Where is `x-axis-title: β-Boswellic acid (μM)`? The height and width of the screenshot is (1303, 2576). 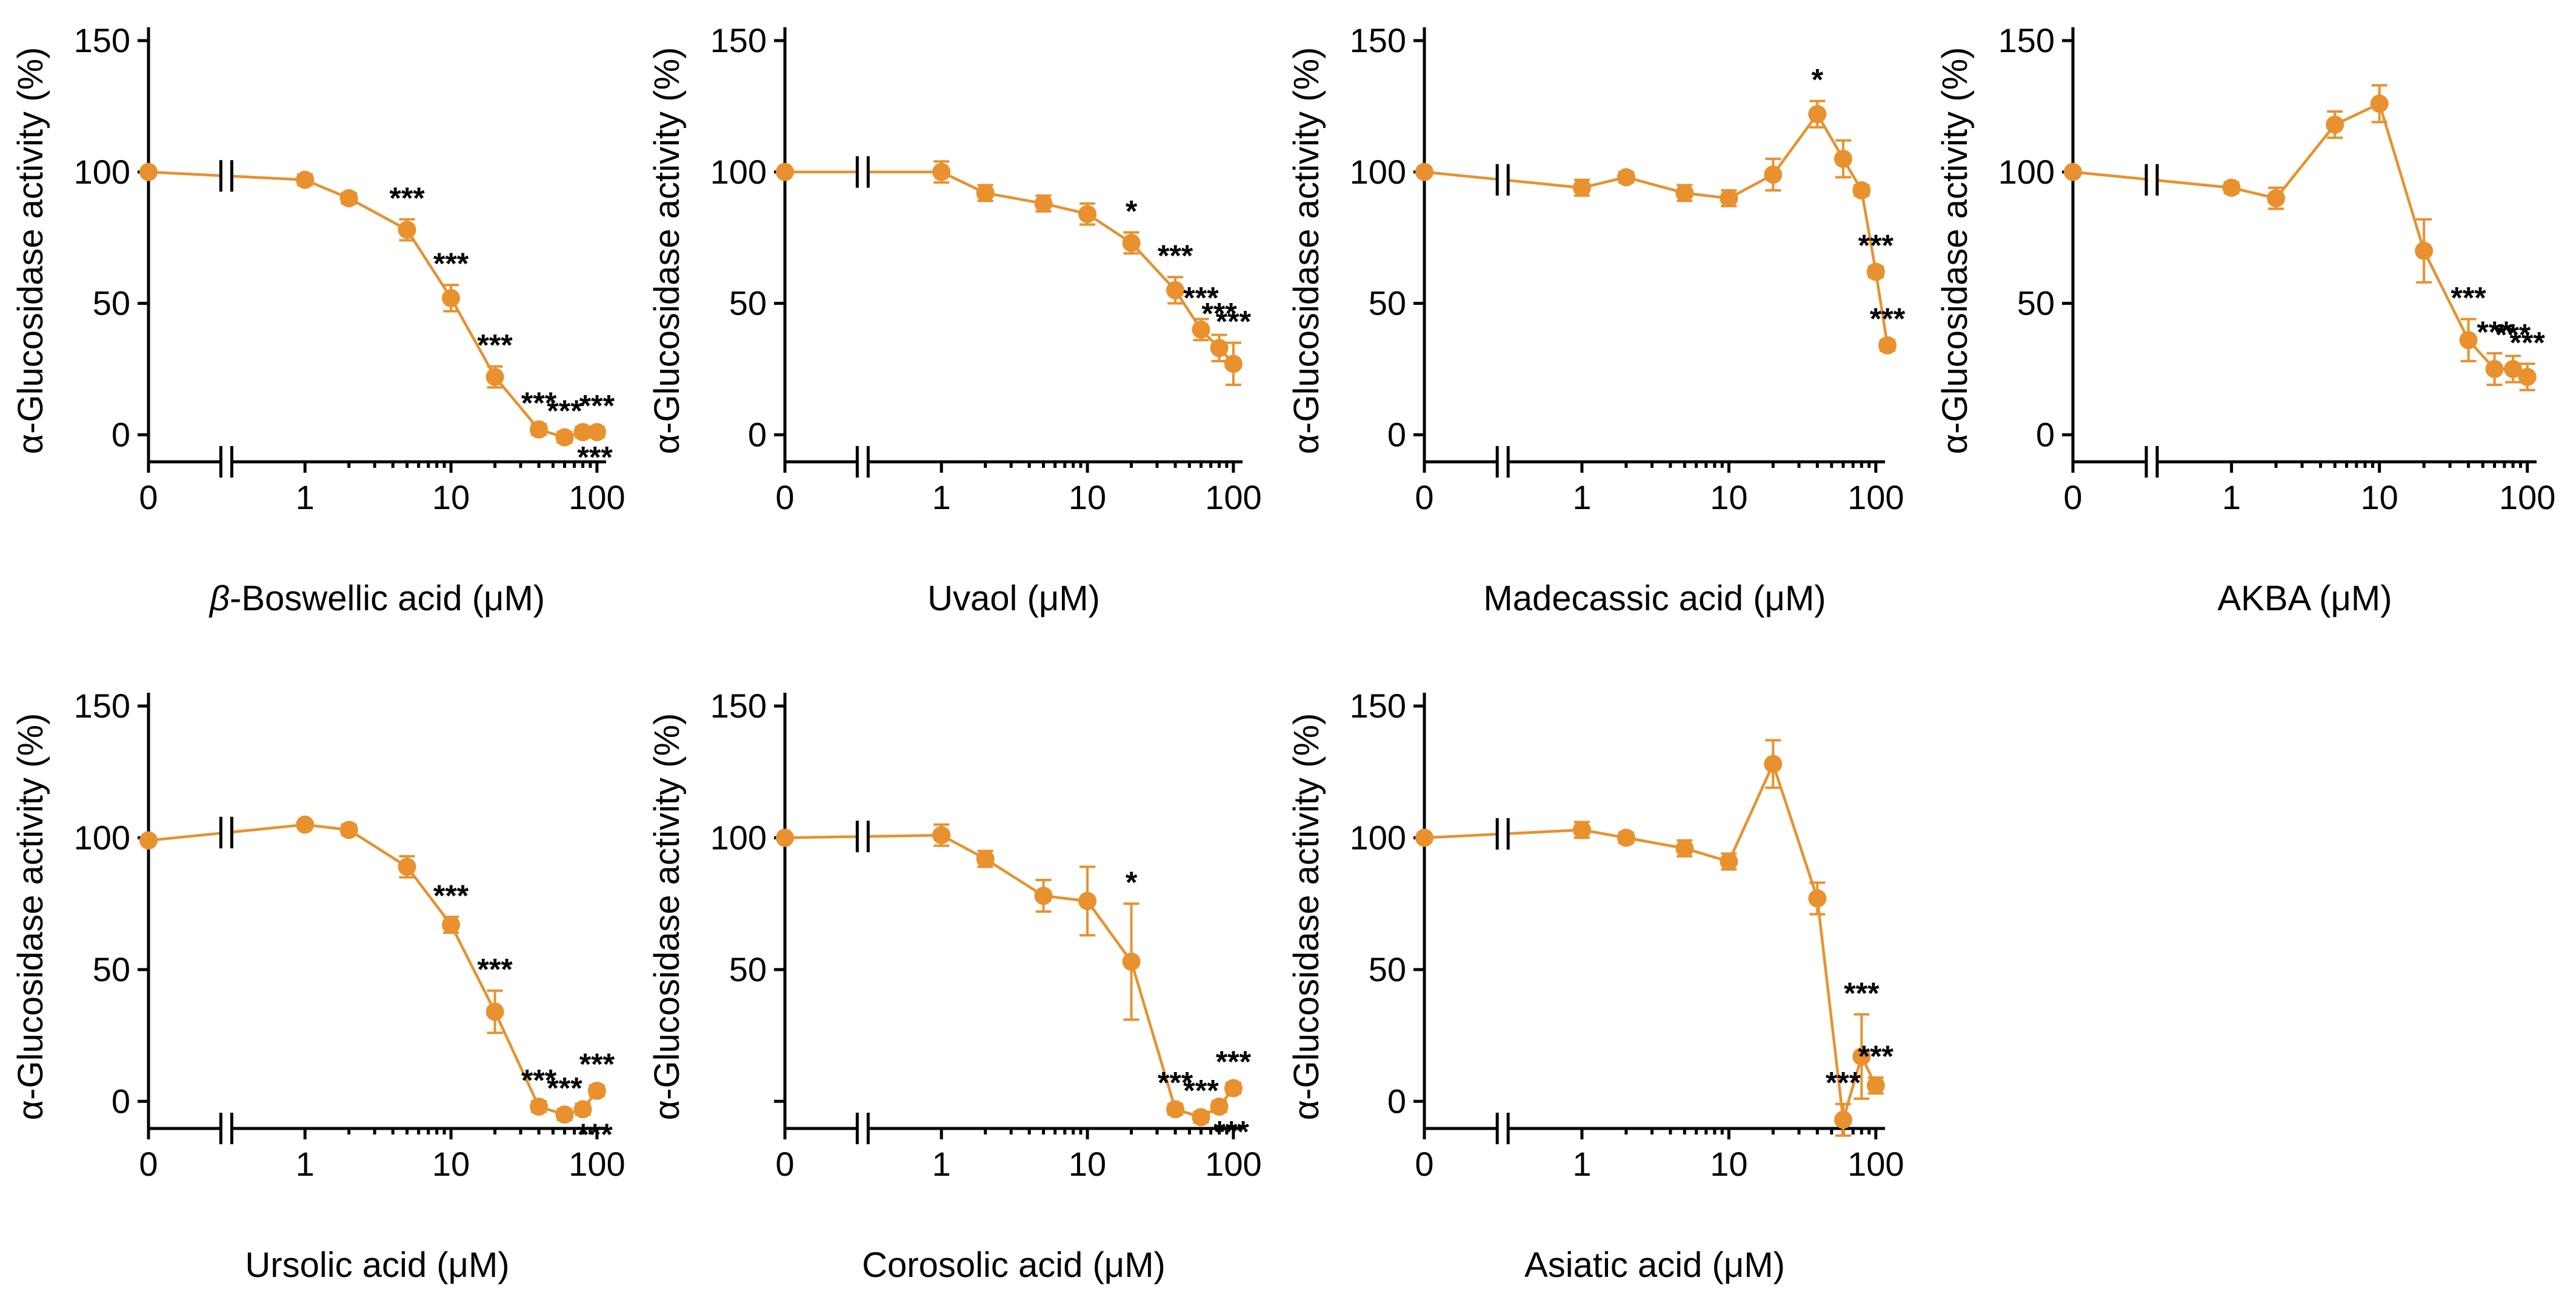
x-axis-title: β-Boswellic acid (μM) is located at coordinates (377, 598).